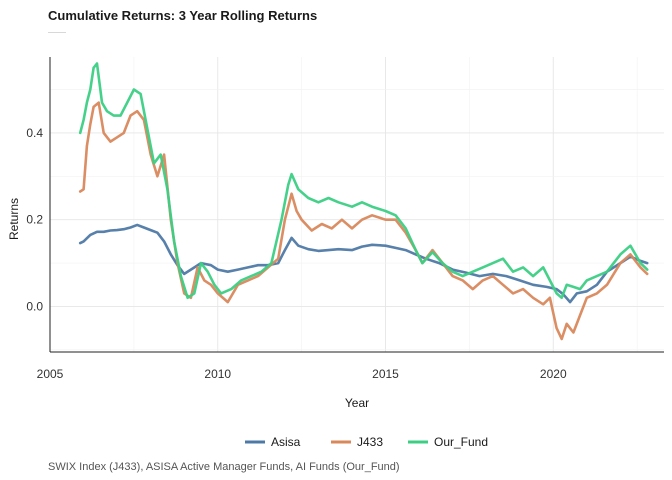 The height and width of the screenshot is (480, 672). I want to click on x-tick-label: 2015, so click(385, 374).